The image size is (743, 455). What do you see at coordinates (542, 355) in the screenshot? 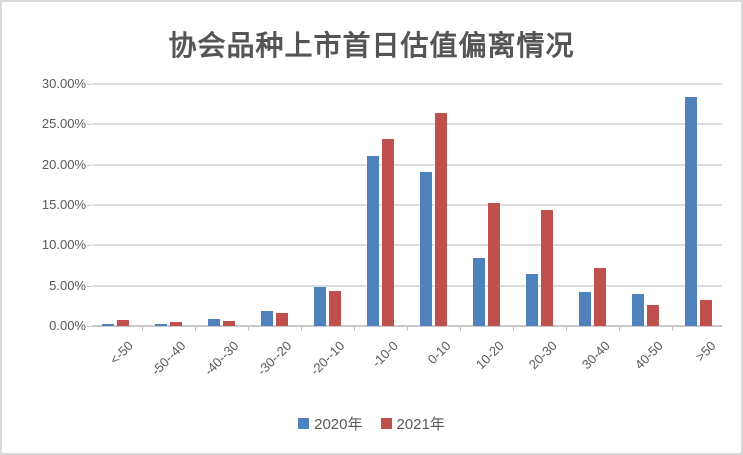
I see `x-axis-tick-label: 20-30` at bounding box center [542, 355].